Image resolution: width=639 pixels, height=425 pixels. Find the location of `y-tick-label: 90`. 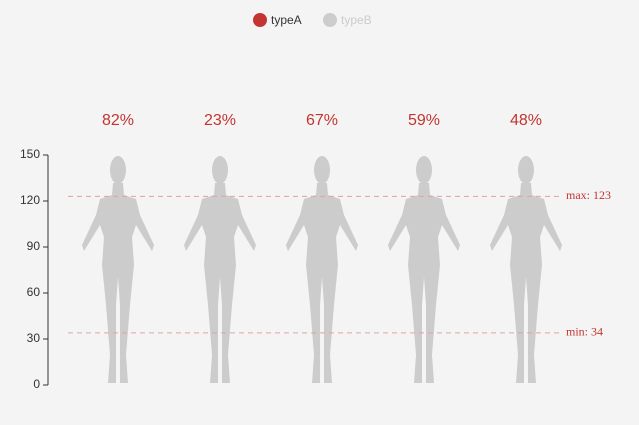

y-tick-label: 90 is located at coordinates (34, 246).